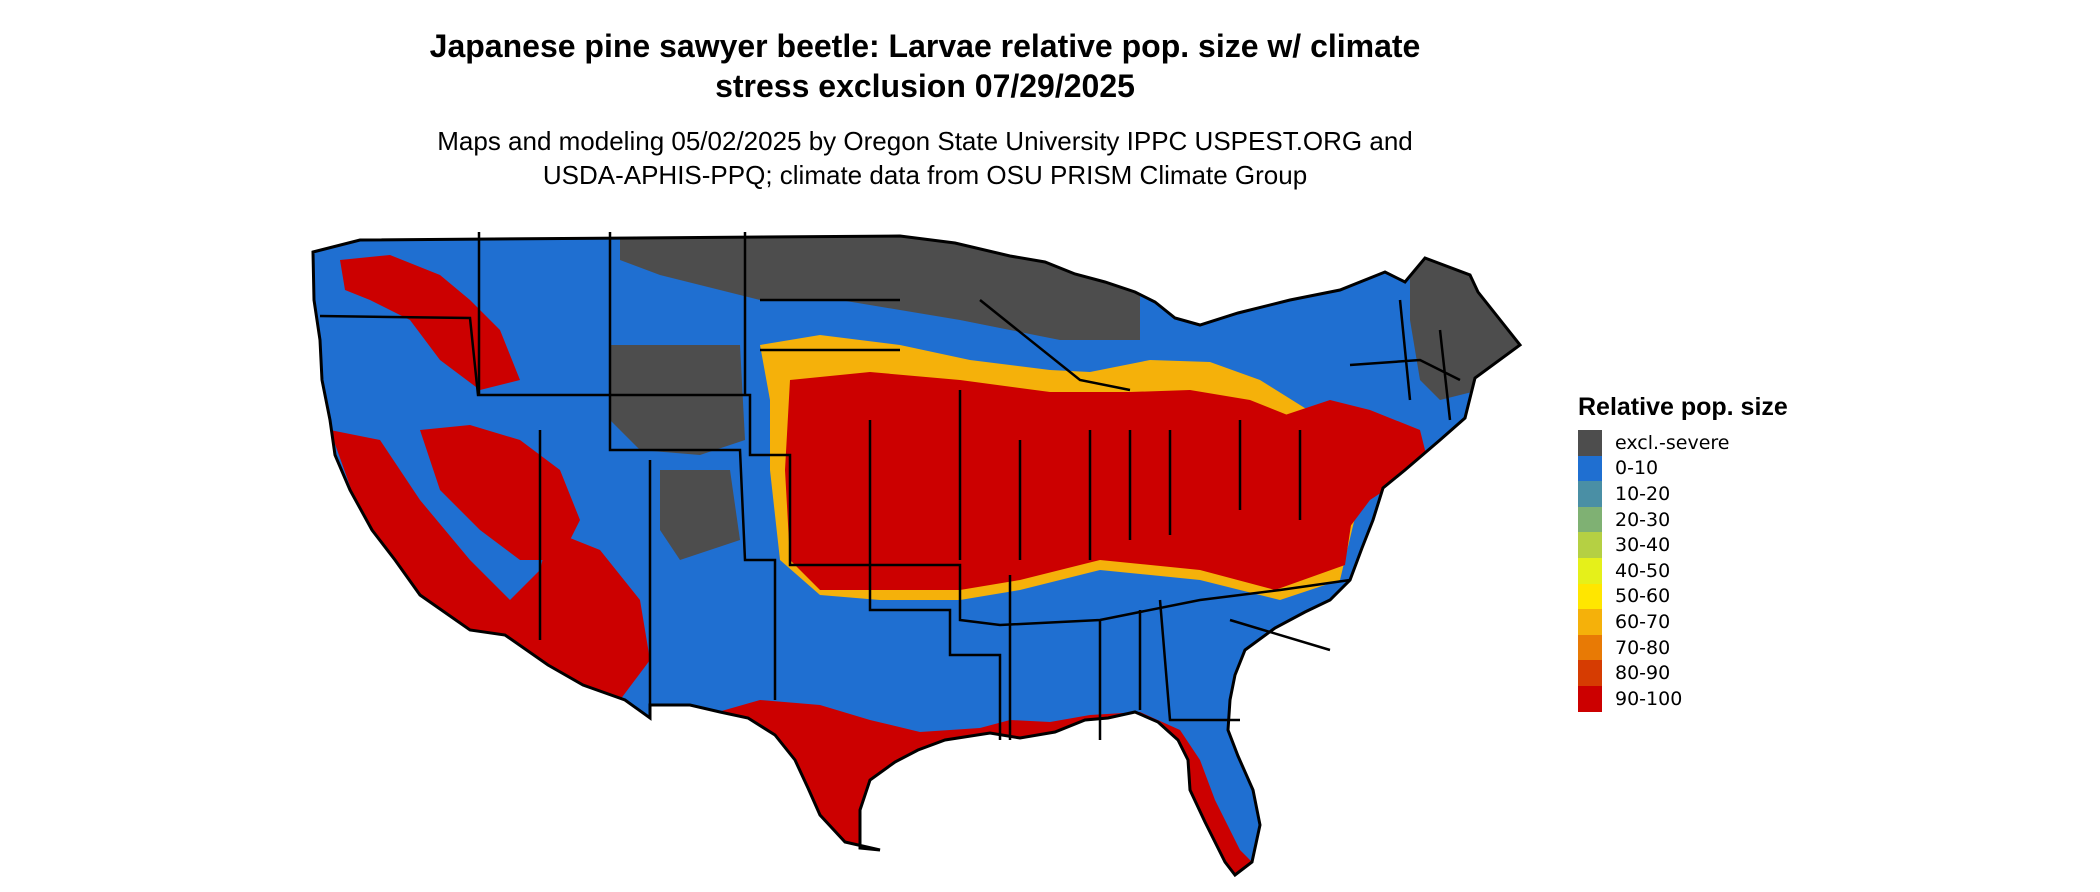  Describe the element at coordinates (677, 400) in the screenshot. I see `zone-excluded-wyoming` at that location.